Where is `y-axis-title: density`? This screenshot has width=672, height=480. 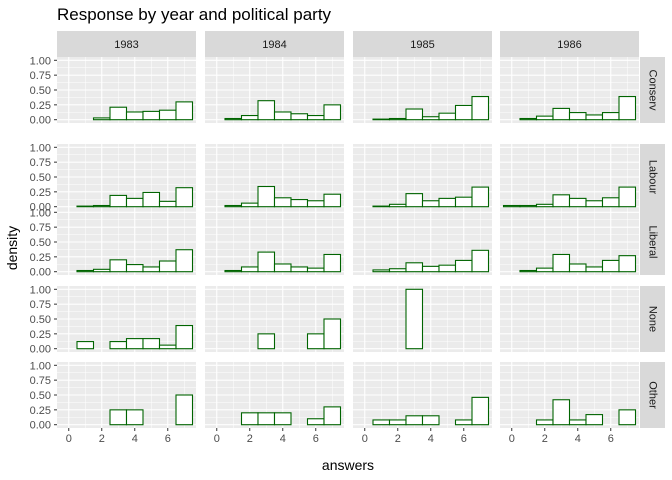
y-axis-title: density is located at coordinates (12, 248).